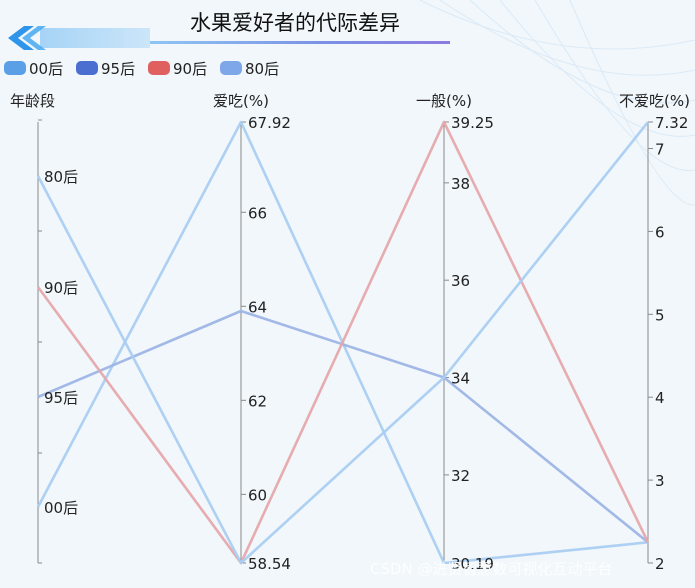  Describe the element at coordinates (660, 150) in the screenshot. I see `tick-label: 7` at that location.